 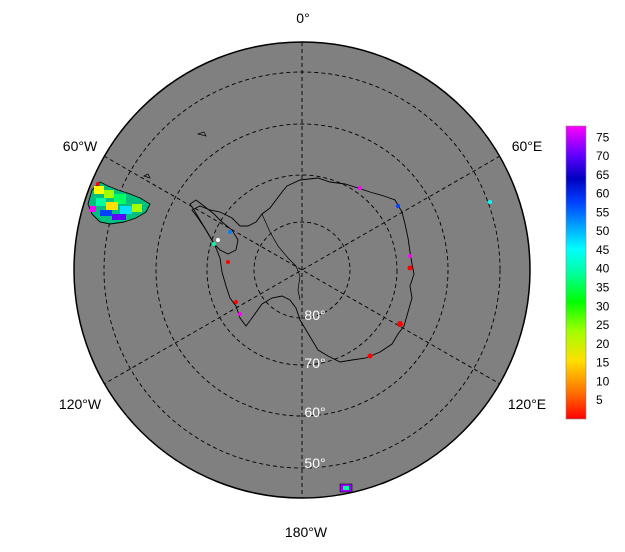 I want to click on lon-label-120w: 120°W, so click(x=80, y=404).